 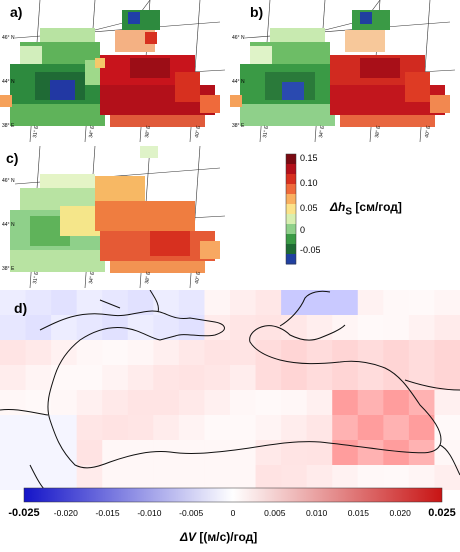 I want to click on colorbar-hs-svg: 0.15 0.10 0.05 0 -0.05, so click(x=303, y=209).